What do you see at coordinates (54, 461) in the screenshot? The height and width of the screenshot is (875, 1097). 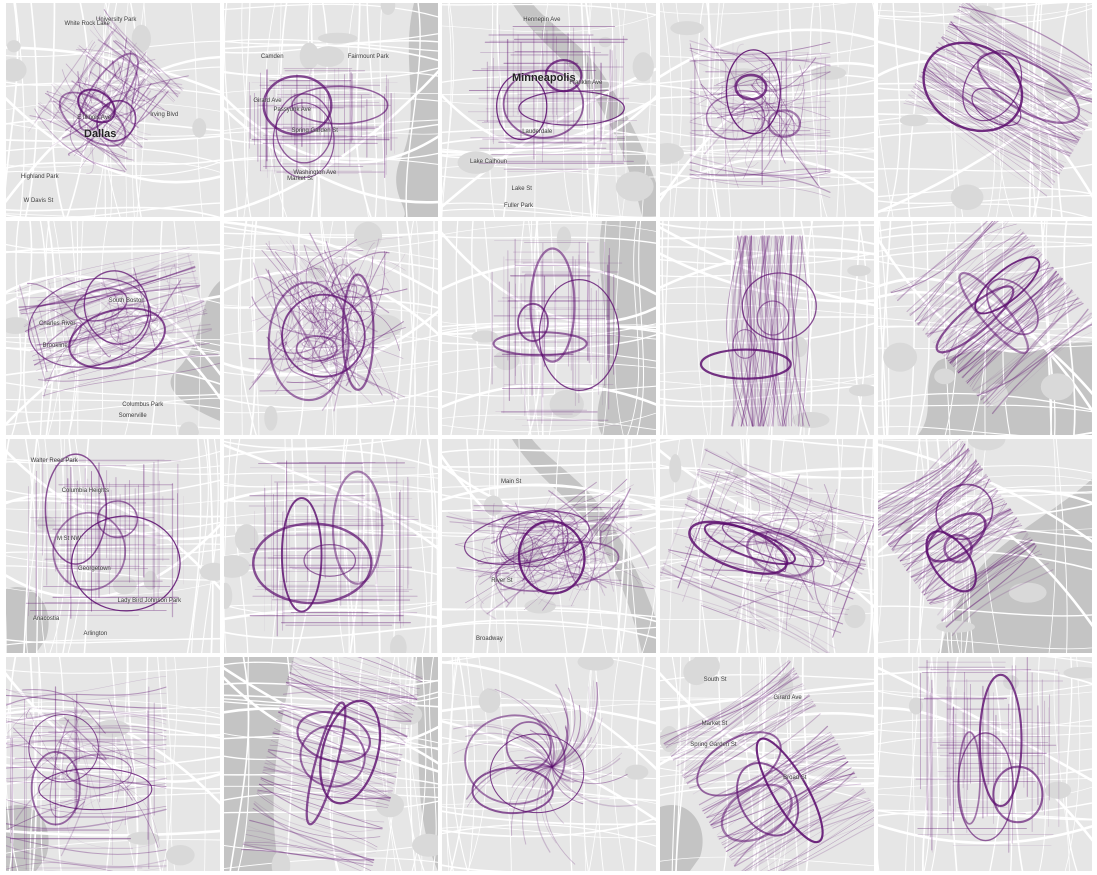 I see `map-label: Walter Reed Park` at bounding box center [54, 461].